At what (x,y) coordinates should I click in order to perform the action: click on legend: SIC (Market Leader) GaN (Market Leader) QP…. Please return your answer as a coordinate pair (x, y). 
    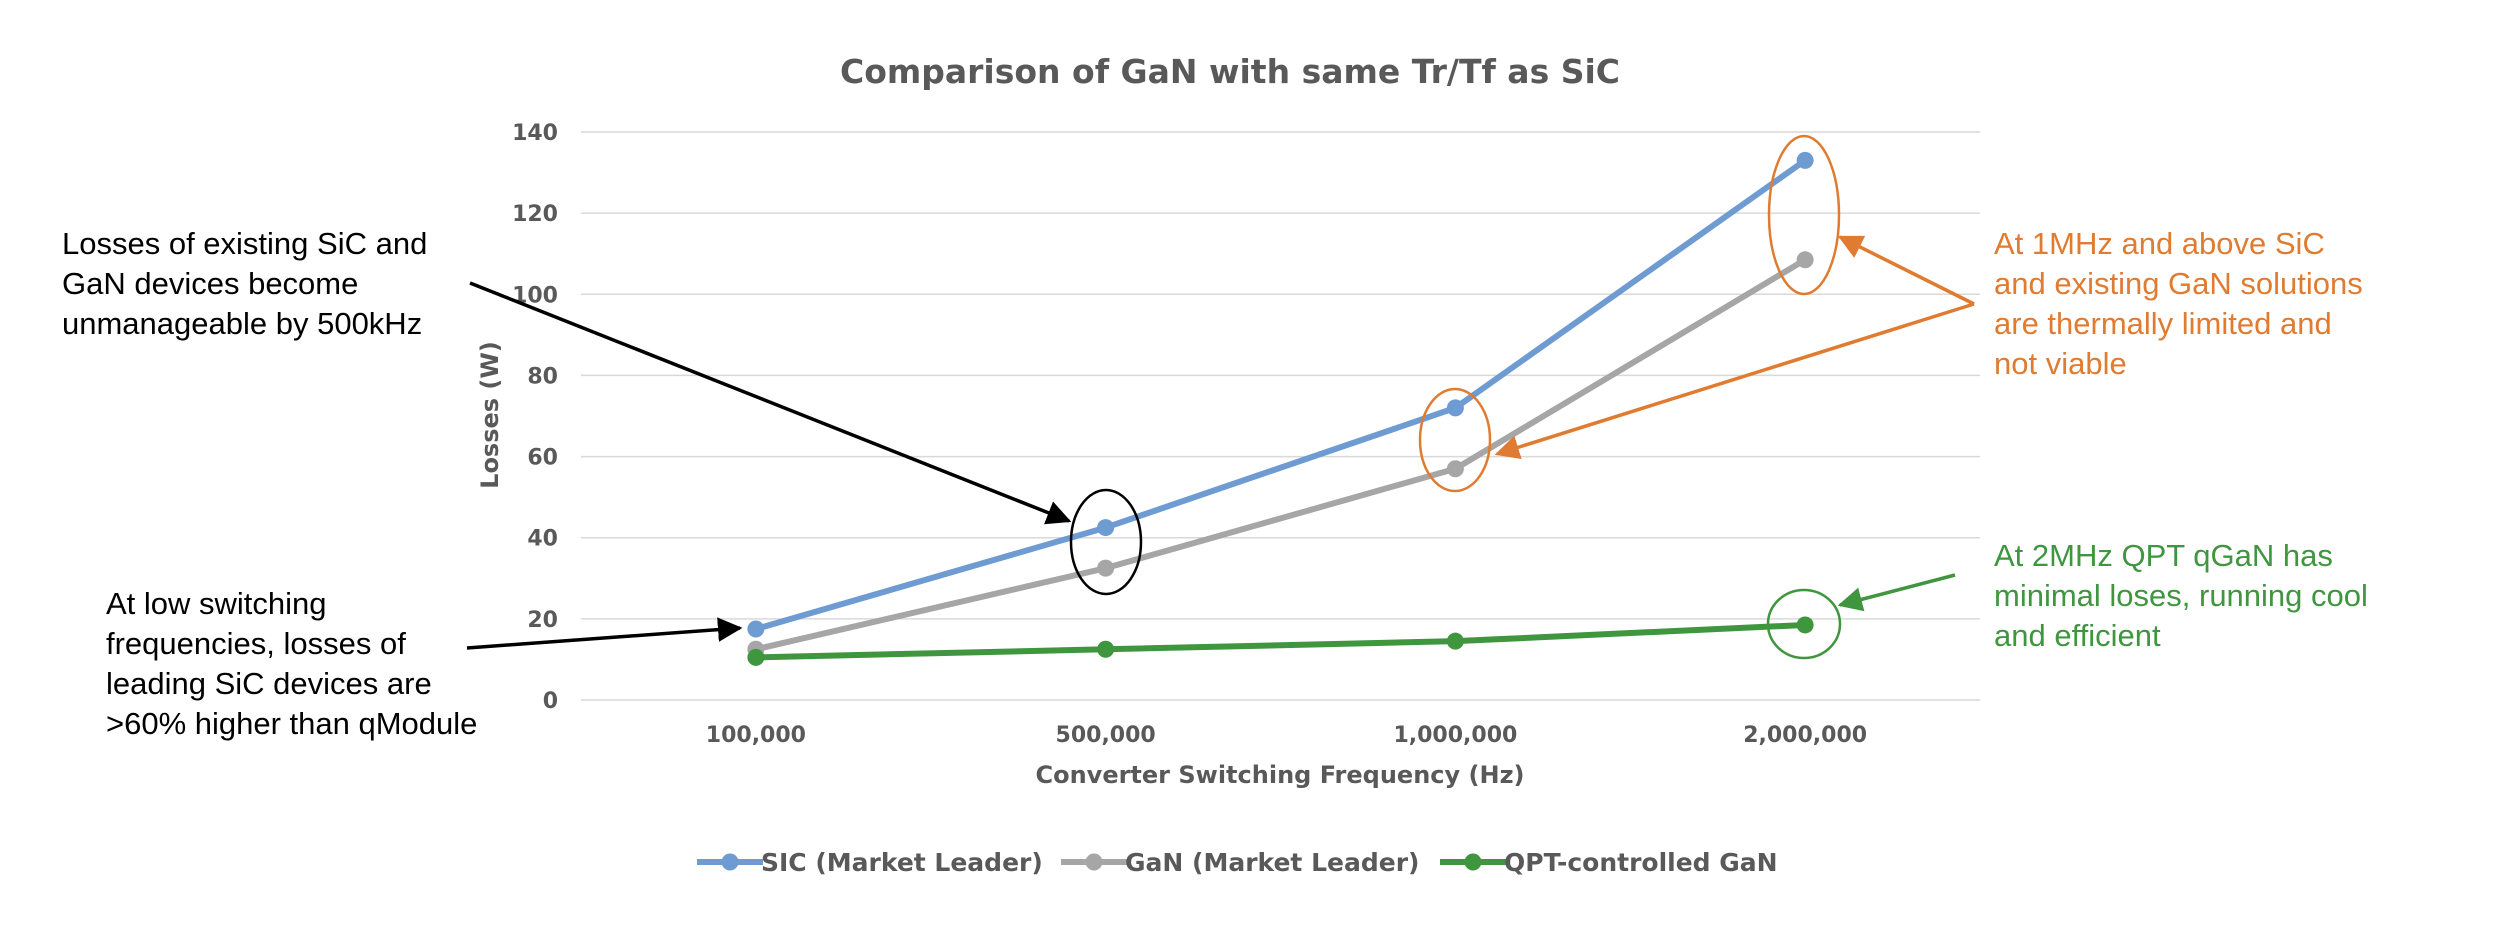
    Looking at the image, I should click on (1237, 862).